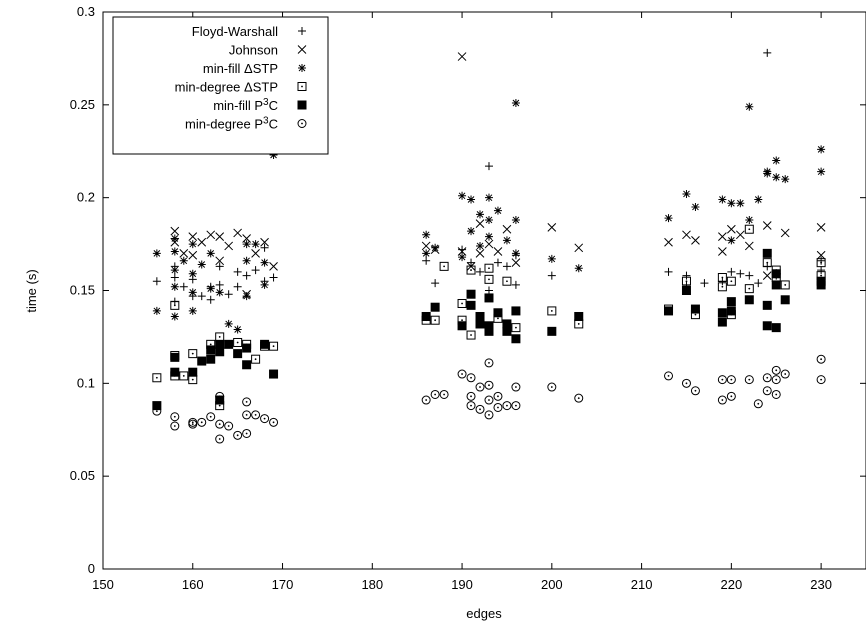 This screenshot has width=866, height=626. Describe the element at coordinates (193, 584) in the screenshot. I see `x-tick-label: 160` at that location.